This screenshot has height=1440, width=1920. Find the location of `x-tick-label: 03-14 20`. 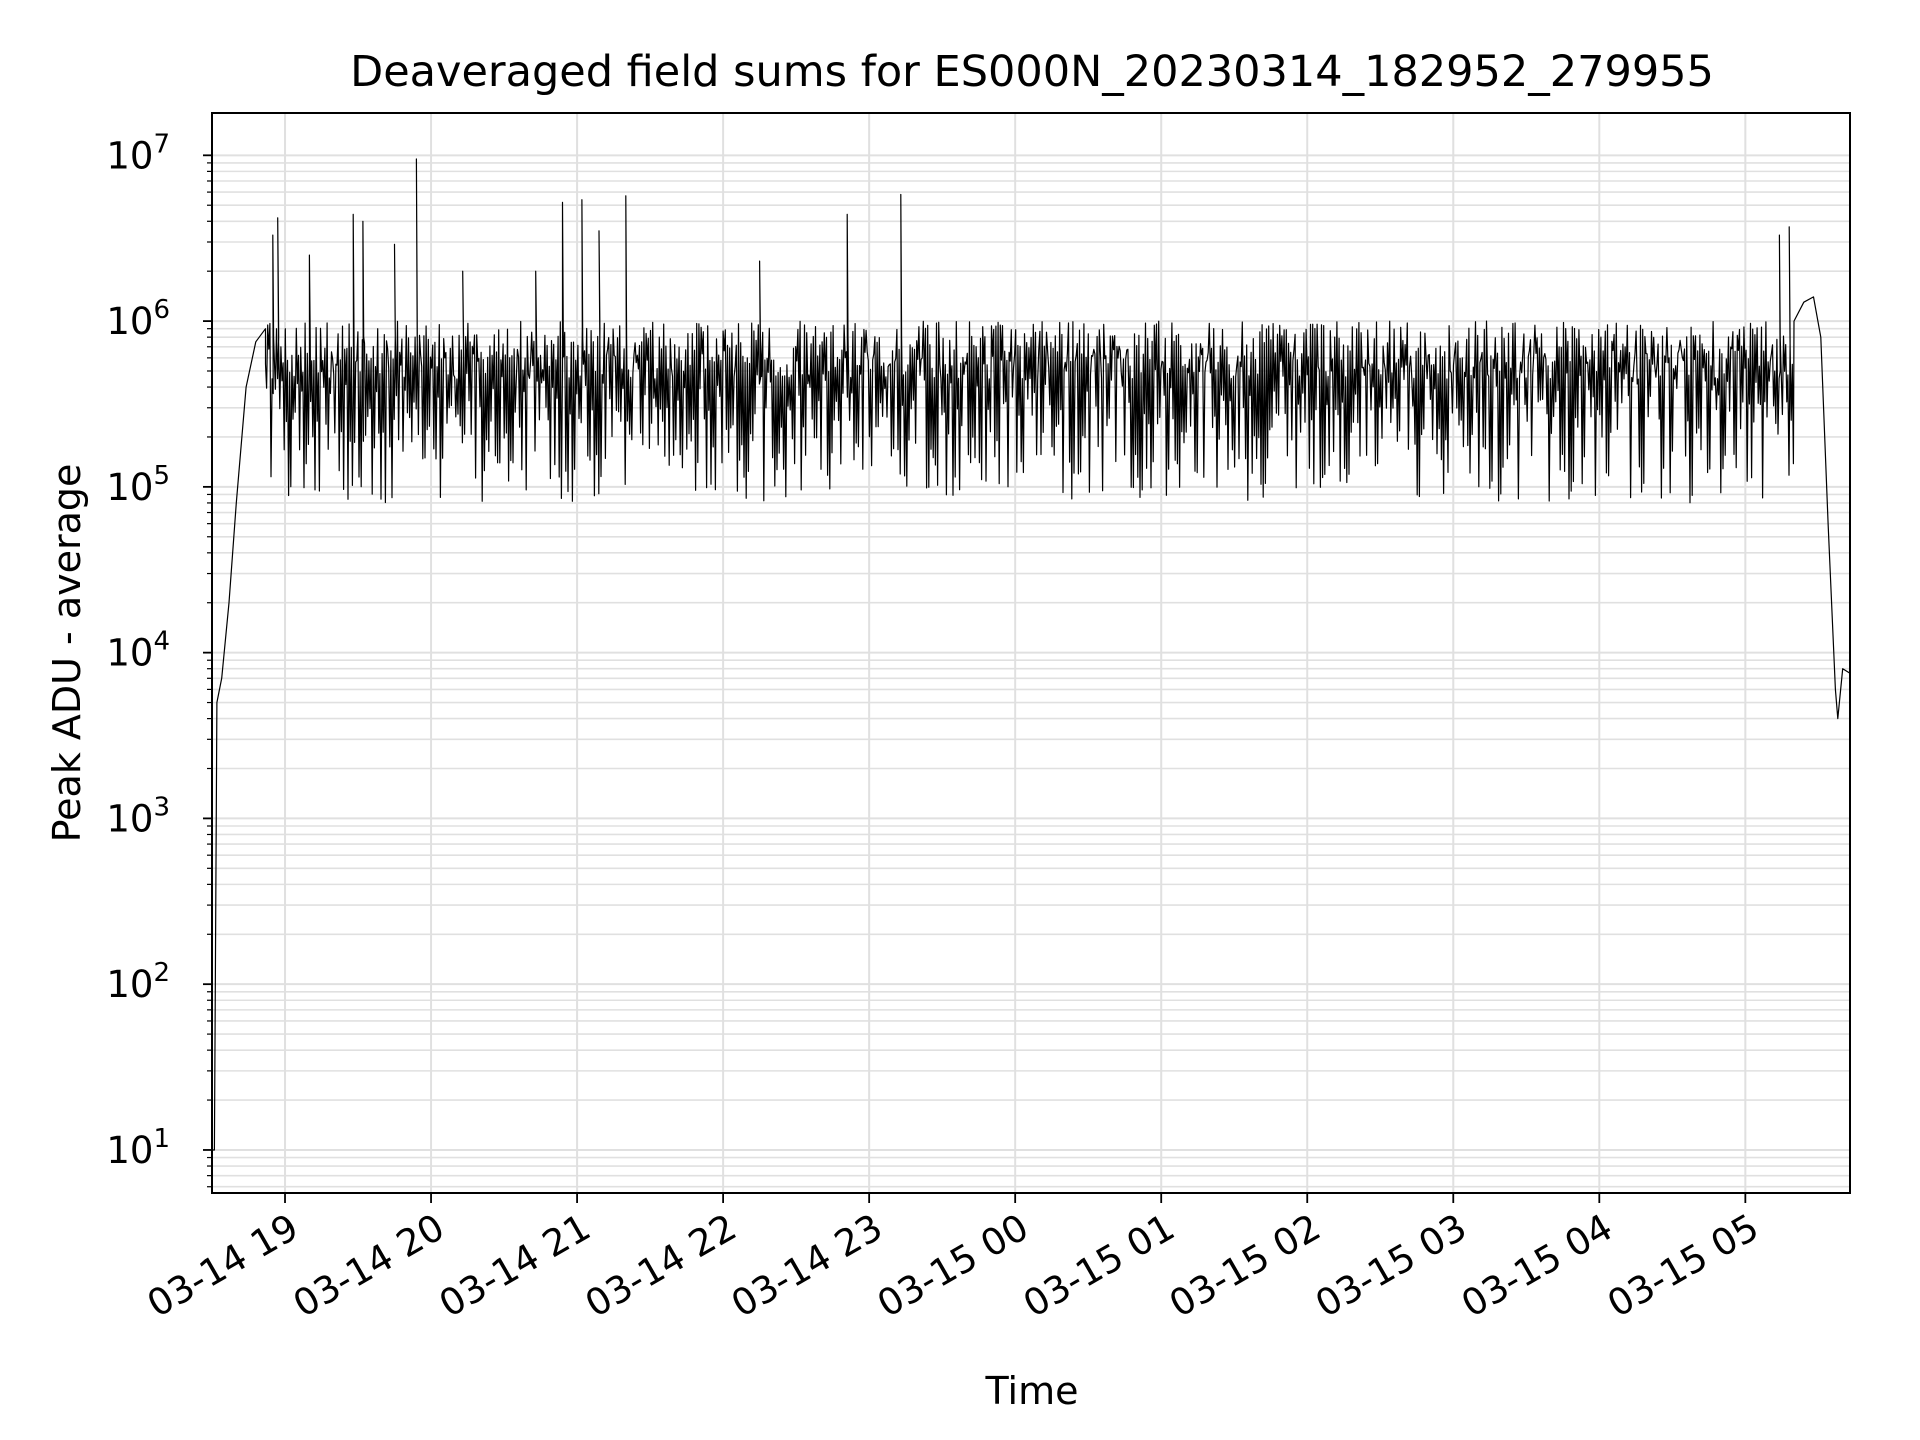

x-tick-label: 03-14 20 is located at coordinates (369, 1266).